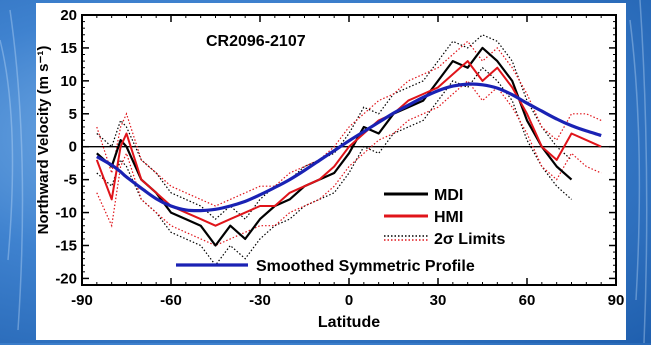 The image size is (651, 345). What do you see at coordinates (256, 41) in the screenshot?
I see `chart-title: CR2096-2107` at bounding box center [256, 41].